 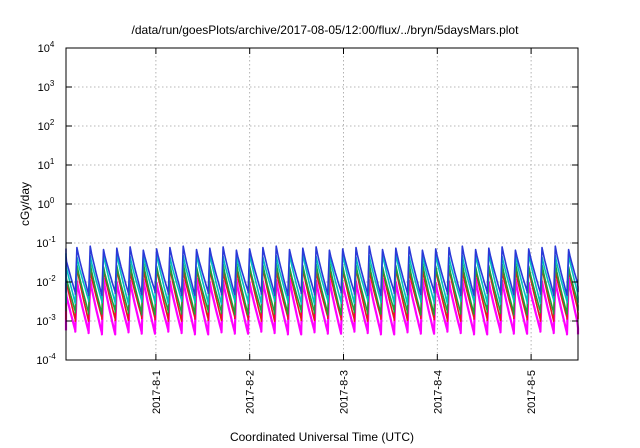 I want to click on y-tick-label: 10⁻², so click(x=46, y=281).